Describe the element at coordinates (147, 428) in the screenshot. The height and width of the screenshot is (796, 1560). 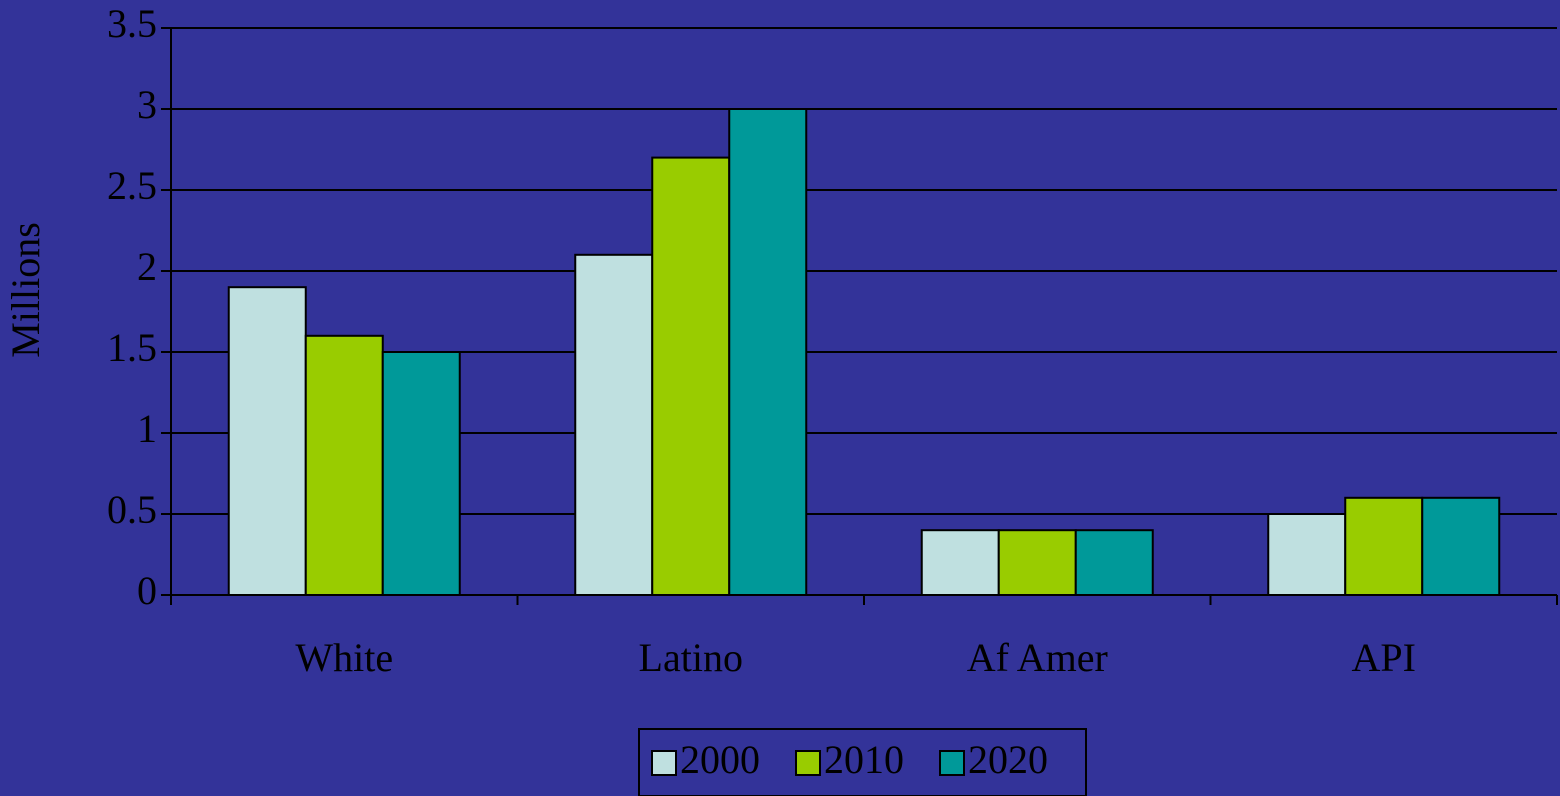
I see `y-tick-label: 1` at that location.